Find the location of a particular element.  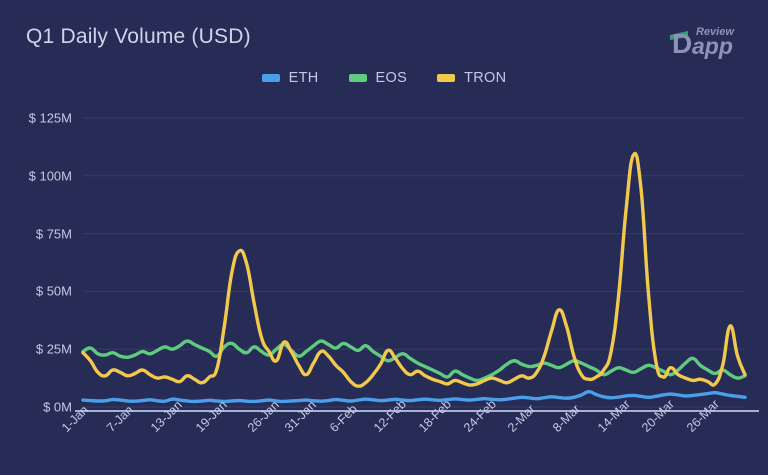

y-axis-tick-label: $ 25M is located at coordinates (53, 349).